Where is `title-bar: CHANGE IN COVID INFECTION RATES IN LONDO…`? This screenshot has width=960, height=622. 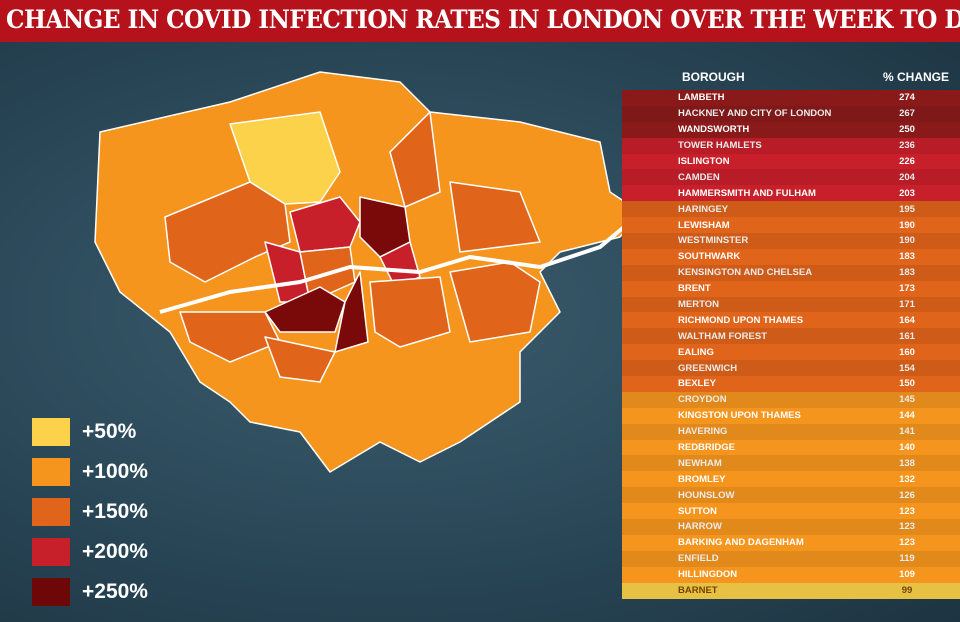 title-bar: CHANGE IN COVID INFECTION RATES IN LONDO… is located at coordinates (480, 21).